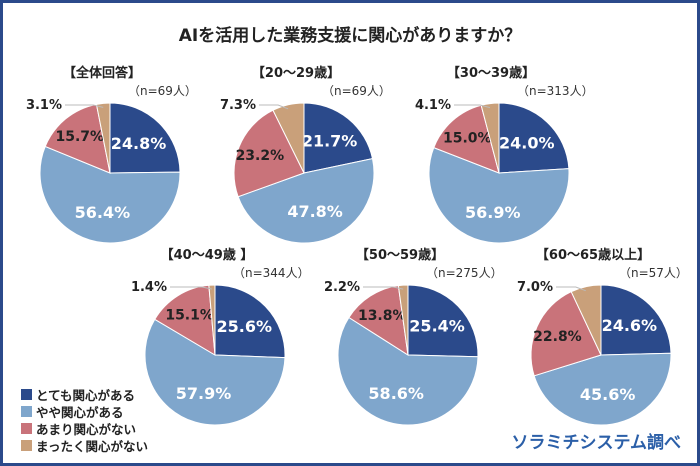  I want to click on legend-item: とても関心がある, so click(84, 394).